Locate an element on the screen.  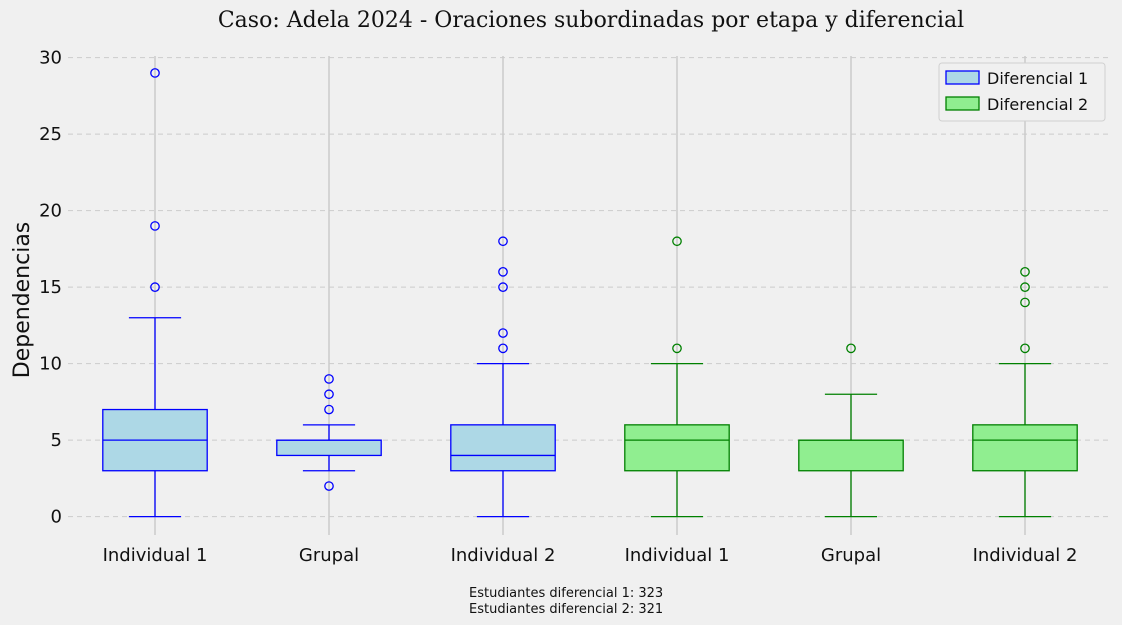
y-axis-label: Dependencias is located at coordinates (22, 300).